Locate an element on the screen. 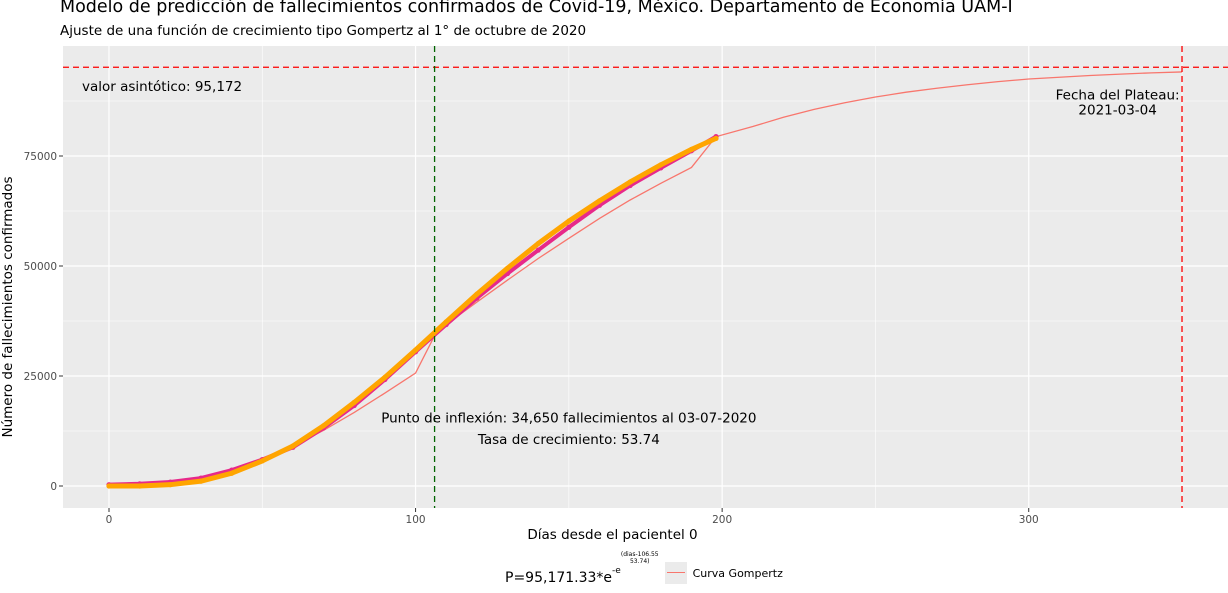 The width and height of the screenshot is (1228, 593). y-axis-title: Número de fallecimientos confirmados is located at coordinates (8, 306).